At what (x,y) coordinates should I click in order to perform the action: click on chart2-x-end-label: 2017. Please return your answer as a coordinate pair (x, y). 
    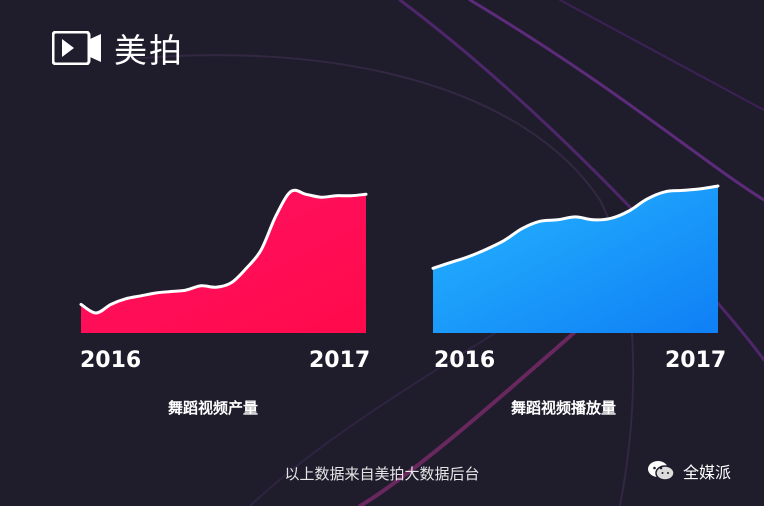
    Looking at the image, I should click on (696, 360).